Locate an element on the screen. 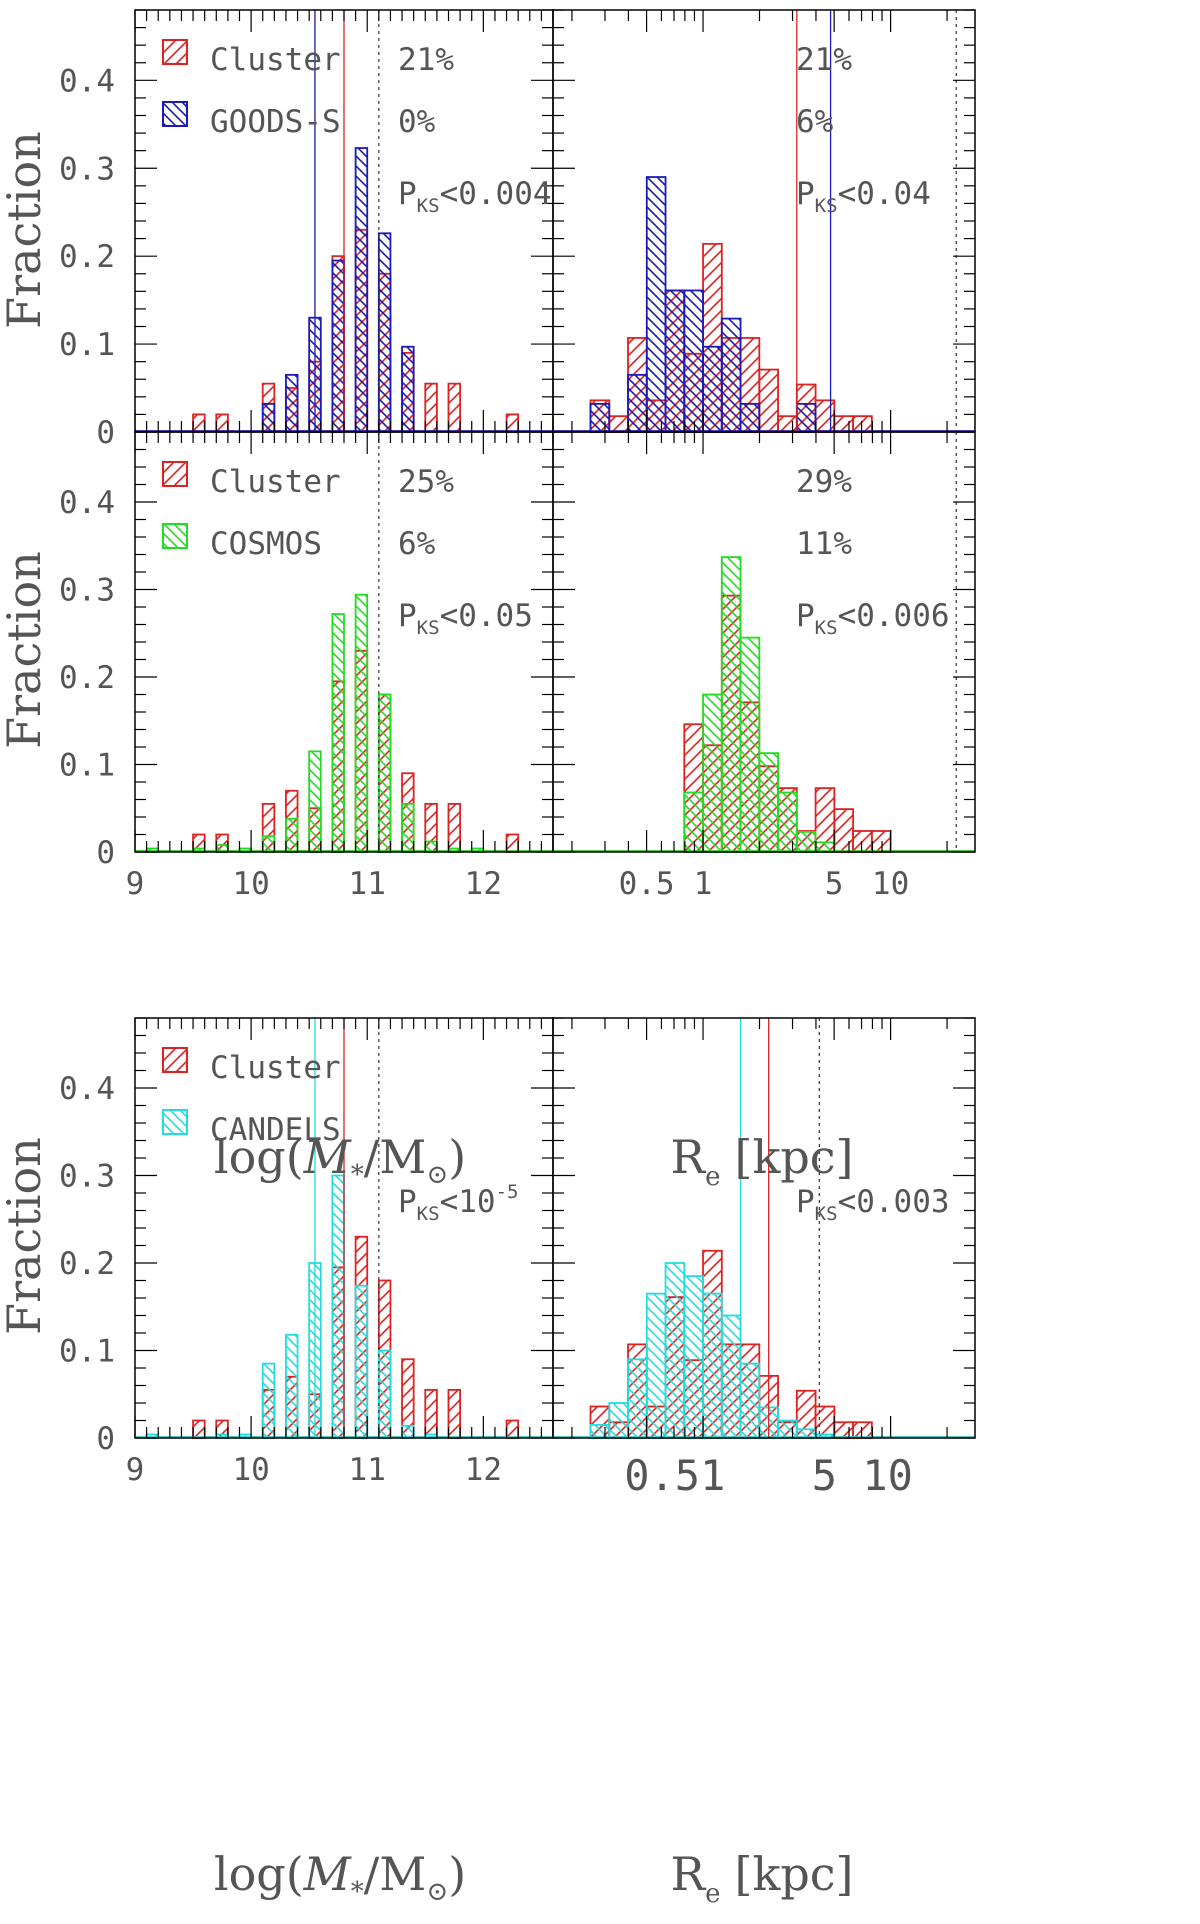 This screenshot has width=1200, height=1924. pks-exponent: -5 is located at coordinates (507, 1192).